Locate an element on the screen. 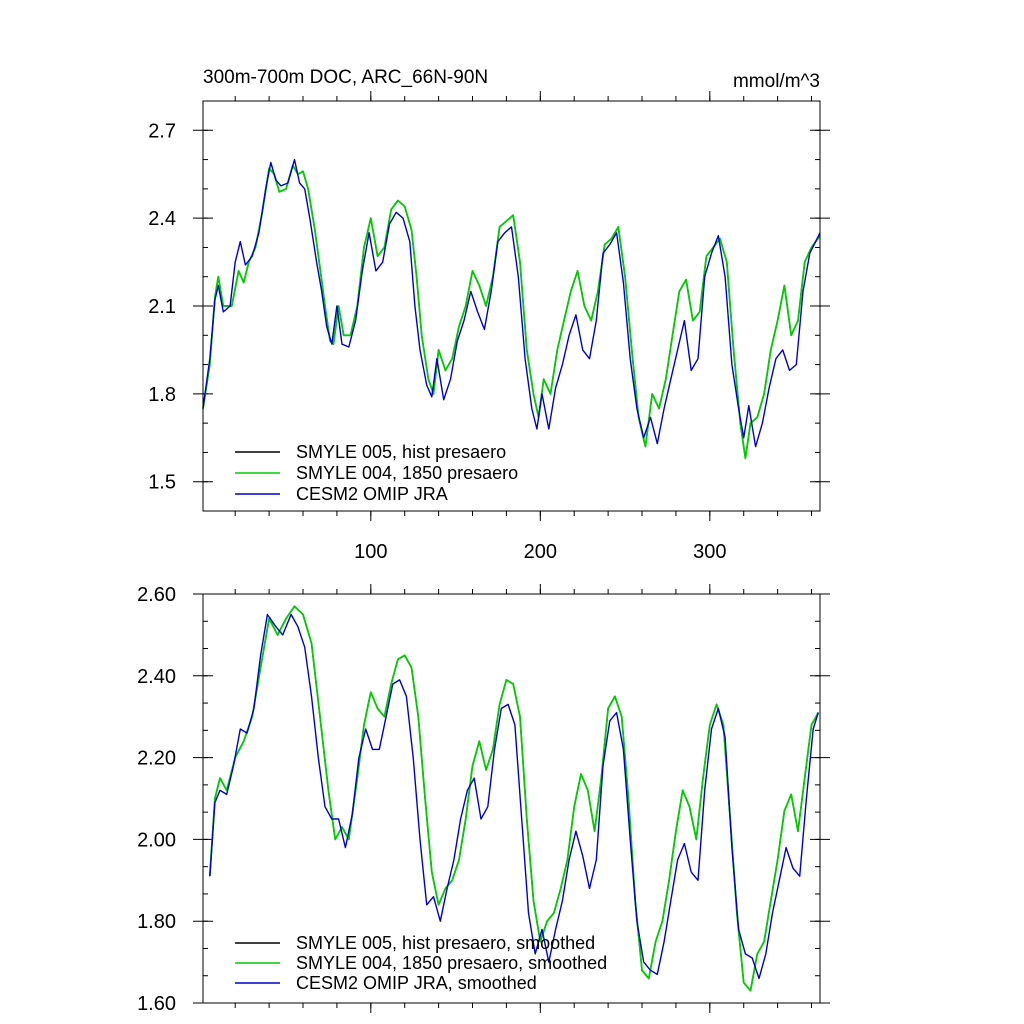 The width and height of the screenshot is (1024, 1024). legend-label-2: SMYLE 004, 1850 presaero, smoothed is located at coordinates (451, 963).